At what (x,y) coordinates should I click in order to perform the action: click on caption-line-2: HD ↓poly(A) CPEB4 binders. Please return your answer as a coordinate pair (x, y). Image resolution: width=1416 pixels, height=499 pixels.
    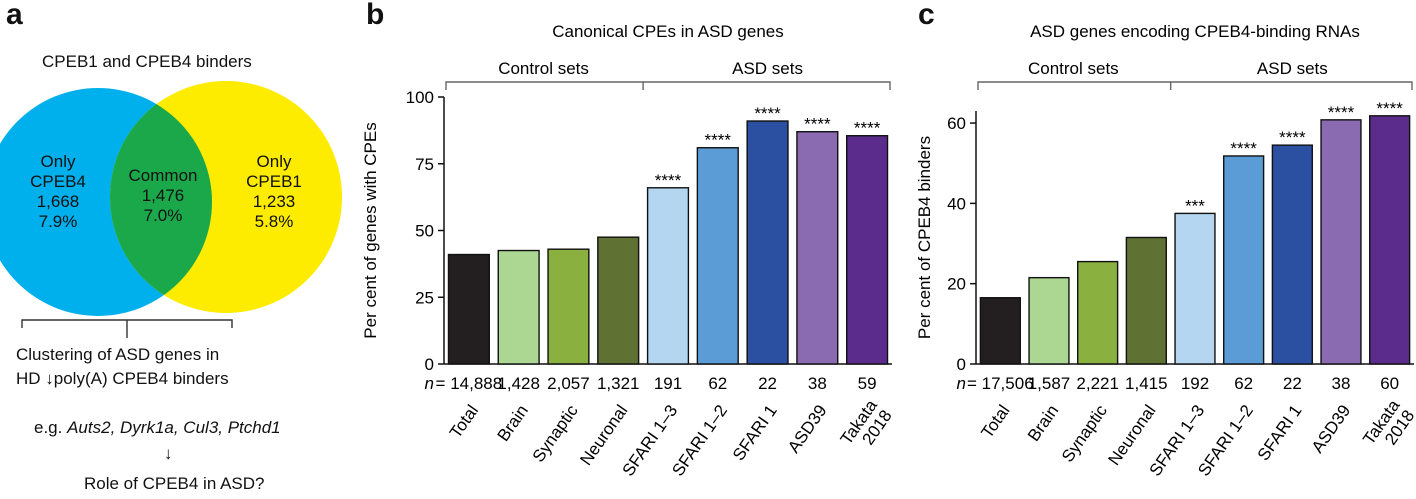
    Looking at the image, I should click on (122, 378).